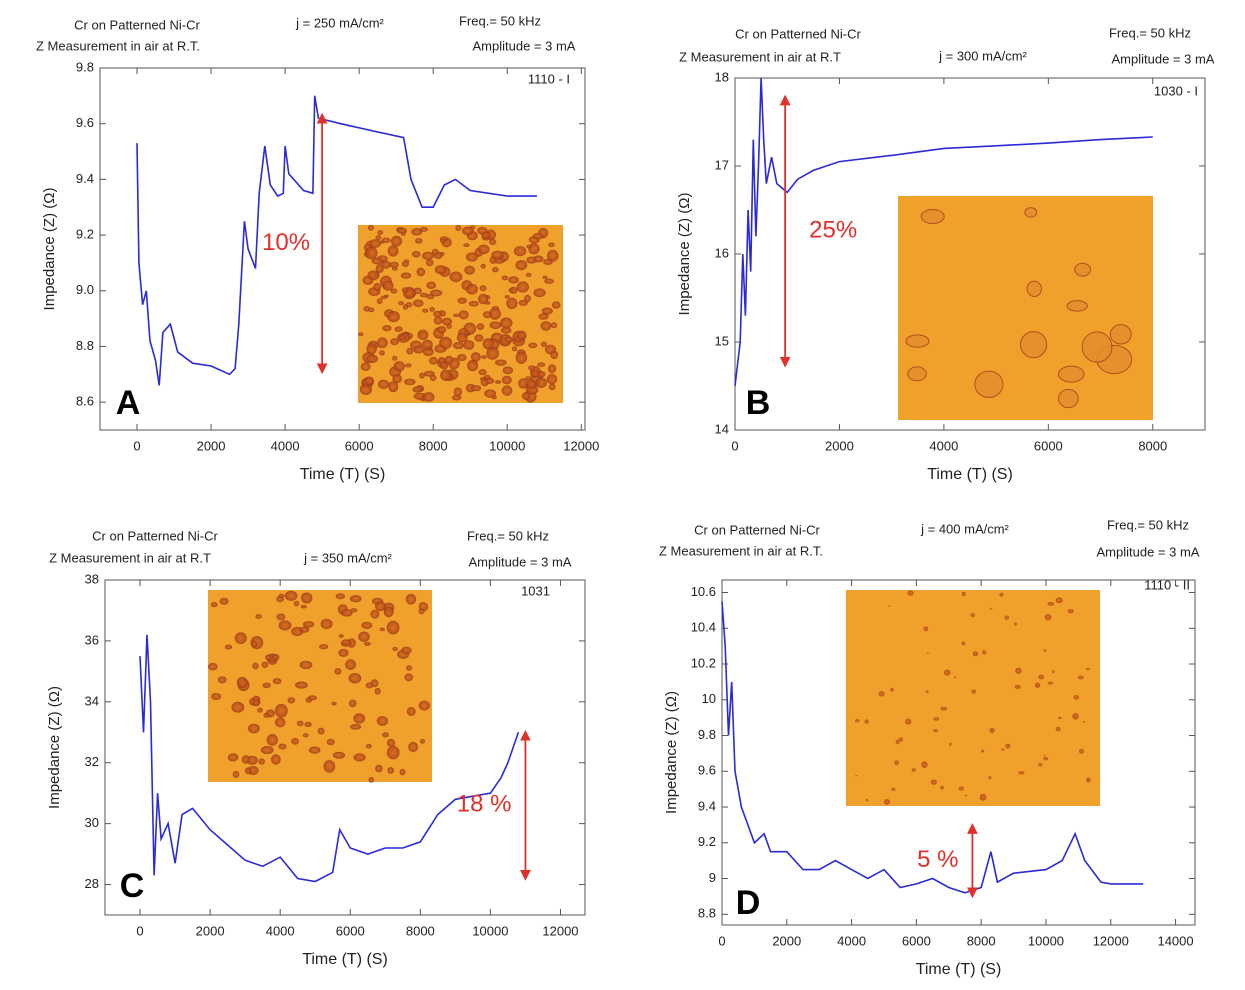 The height and width of the screenshot is (990, 1245). What do you see at coordinates (285, 445) in the screenshot?
I see `x-tick-label: 4000` at bounding box center [285, 445].